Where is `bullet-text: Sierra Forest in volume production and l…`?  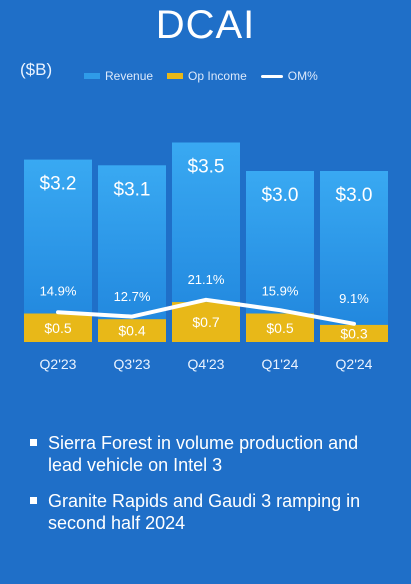 bullet-text: Sierra Forest in volume production and l… is located at coordinates (203, 454).